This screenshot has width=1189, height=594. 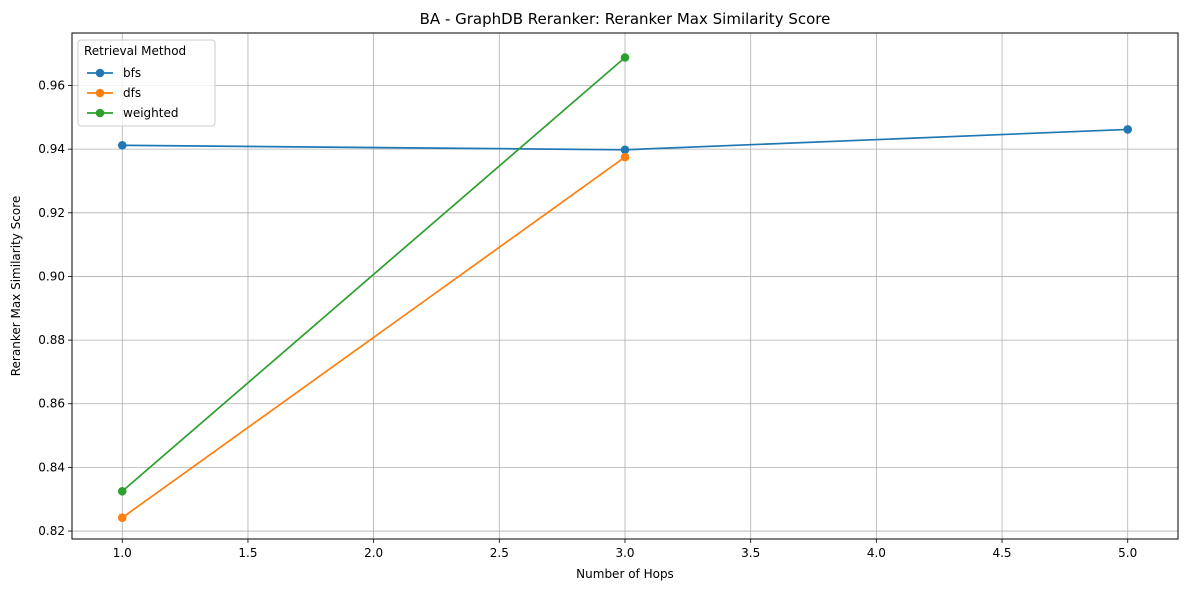 What do you see at coordinates (150, 113) in the screenshot?
I see `legend-label: weighted` at bounding box center [150, 113].